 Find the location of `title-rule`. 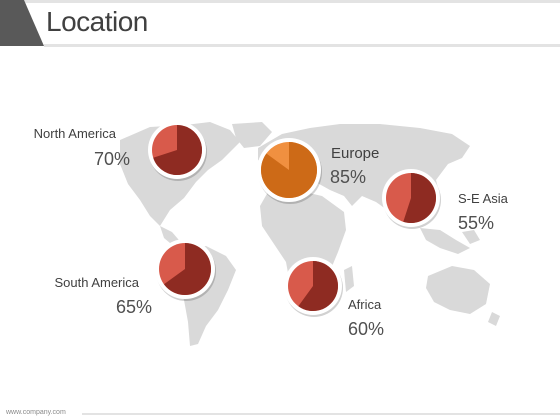

title-rule is located at coordinates (302, 45).